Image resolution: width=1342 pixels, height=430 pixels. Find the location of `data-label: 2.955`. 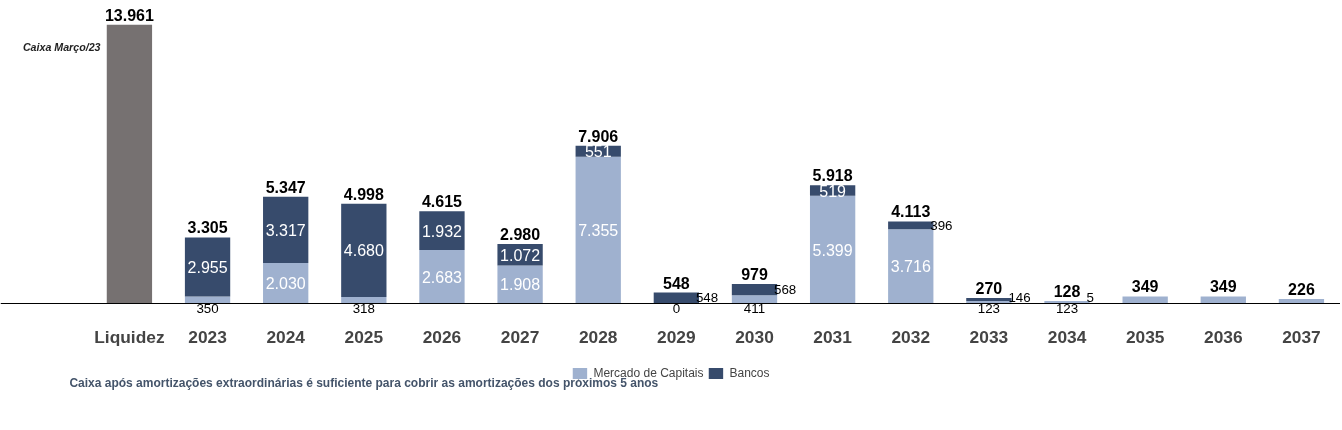

data-label: 2.955 is located at coordinates (207, 267).